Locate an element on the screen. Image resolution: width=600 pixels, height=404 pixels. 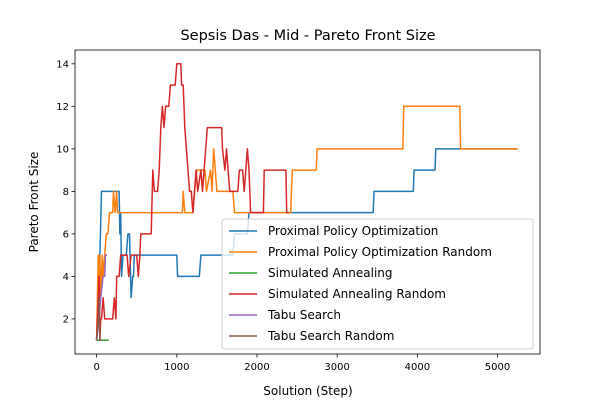
y-tick-label: 2 is located at coordinates (66, 319).